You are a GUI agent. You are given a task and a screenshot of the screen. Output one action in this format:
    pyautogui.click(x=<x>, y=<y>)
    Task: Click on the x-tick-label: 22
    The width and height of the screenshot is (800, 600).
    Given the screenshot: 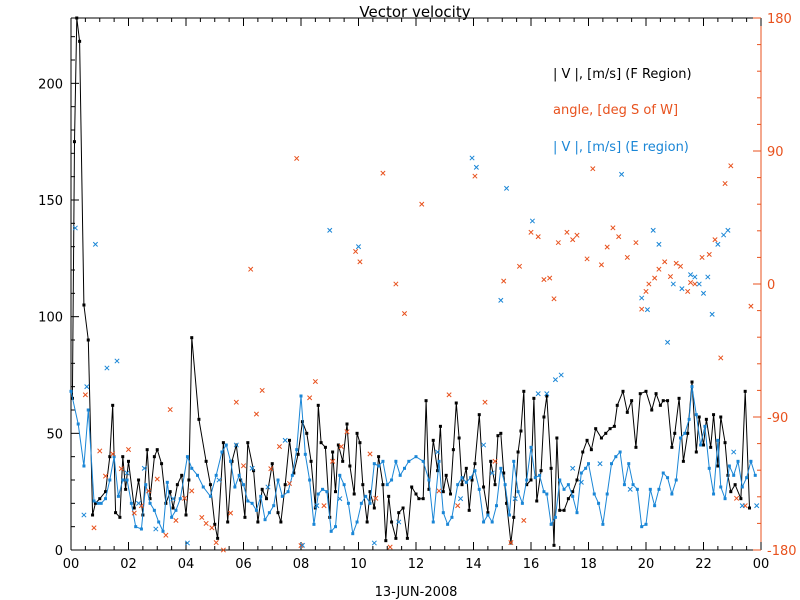 What is the action you would take?
    pyautogui.click(x=703, y=564)
    